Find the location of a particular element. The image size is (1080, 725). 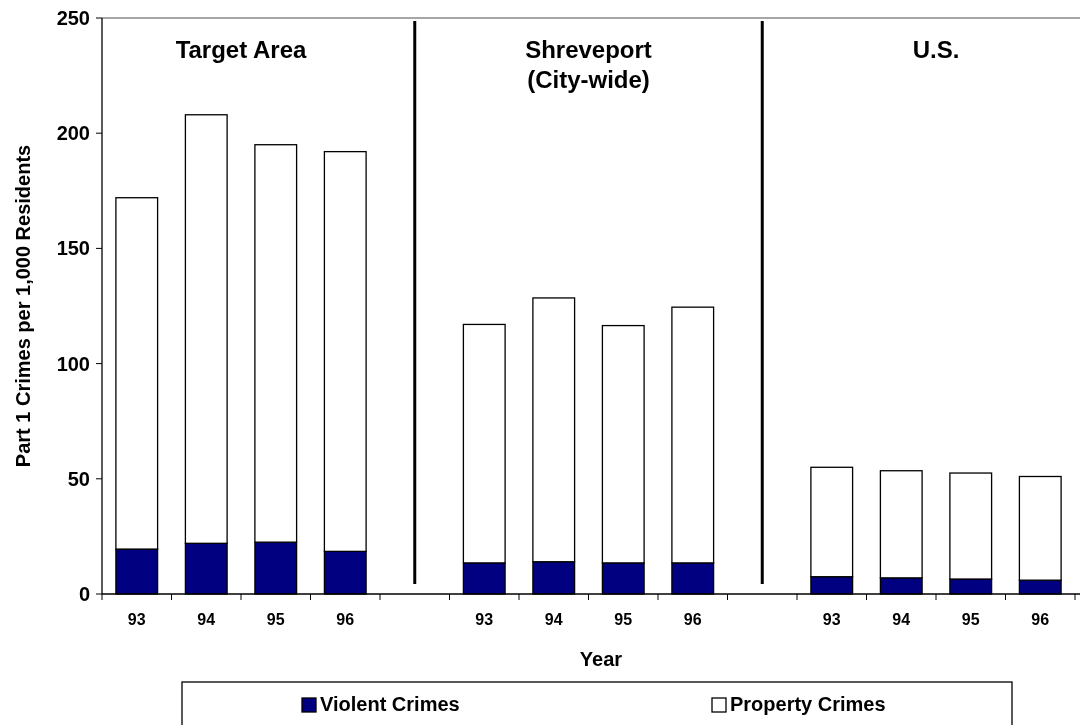

y-tick-label: 0 is located at coordinates (84, 594).